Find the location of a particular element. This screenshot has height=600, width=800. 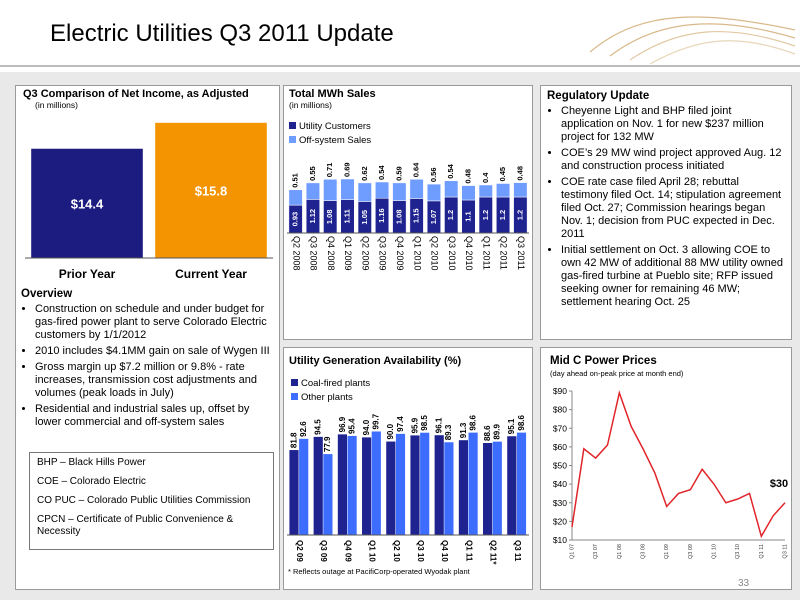

chart-subtitle: (day ahead on-peak price at month end) is located at coordinates (617, 373).